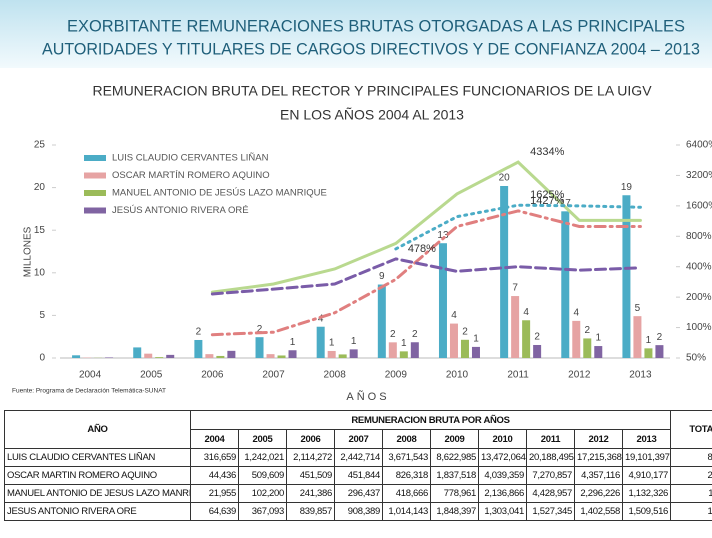 Image resolution: width=712 pixels, height=538 pixels. I want to click on cell: 2,136,866, so click(502, 493).